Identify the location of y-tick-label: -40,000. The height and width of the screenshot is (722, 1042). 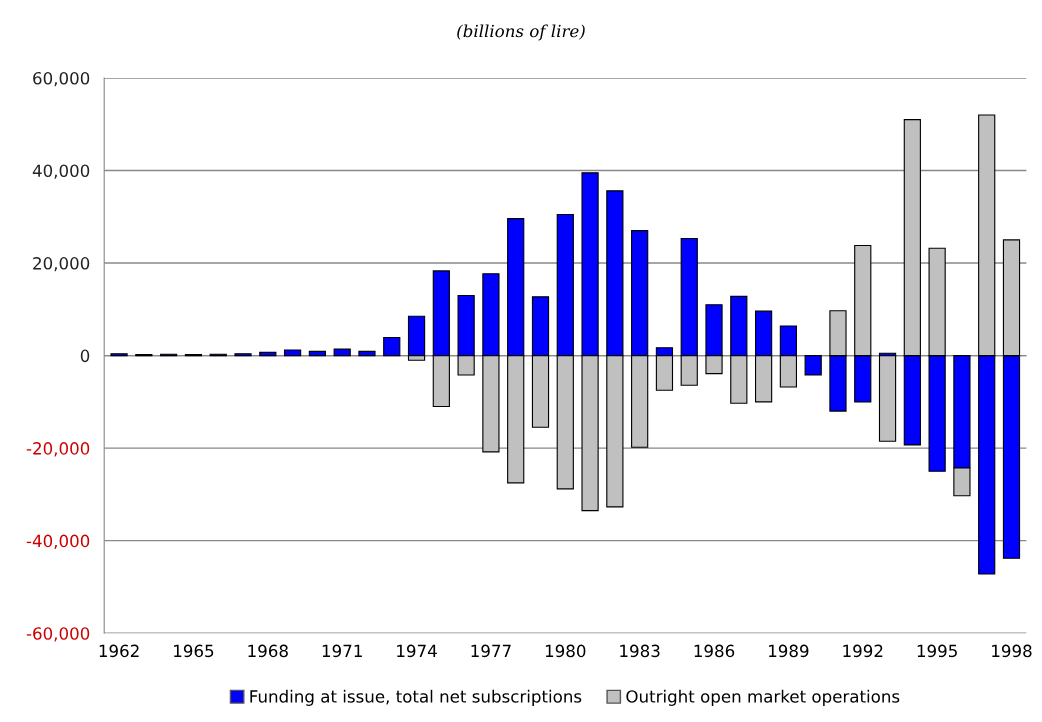
(58, 541).